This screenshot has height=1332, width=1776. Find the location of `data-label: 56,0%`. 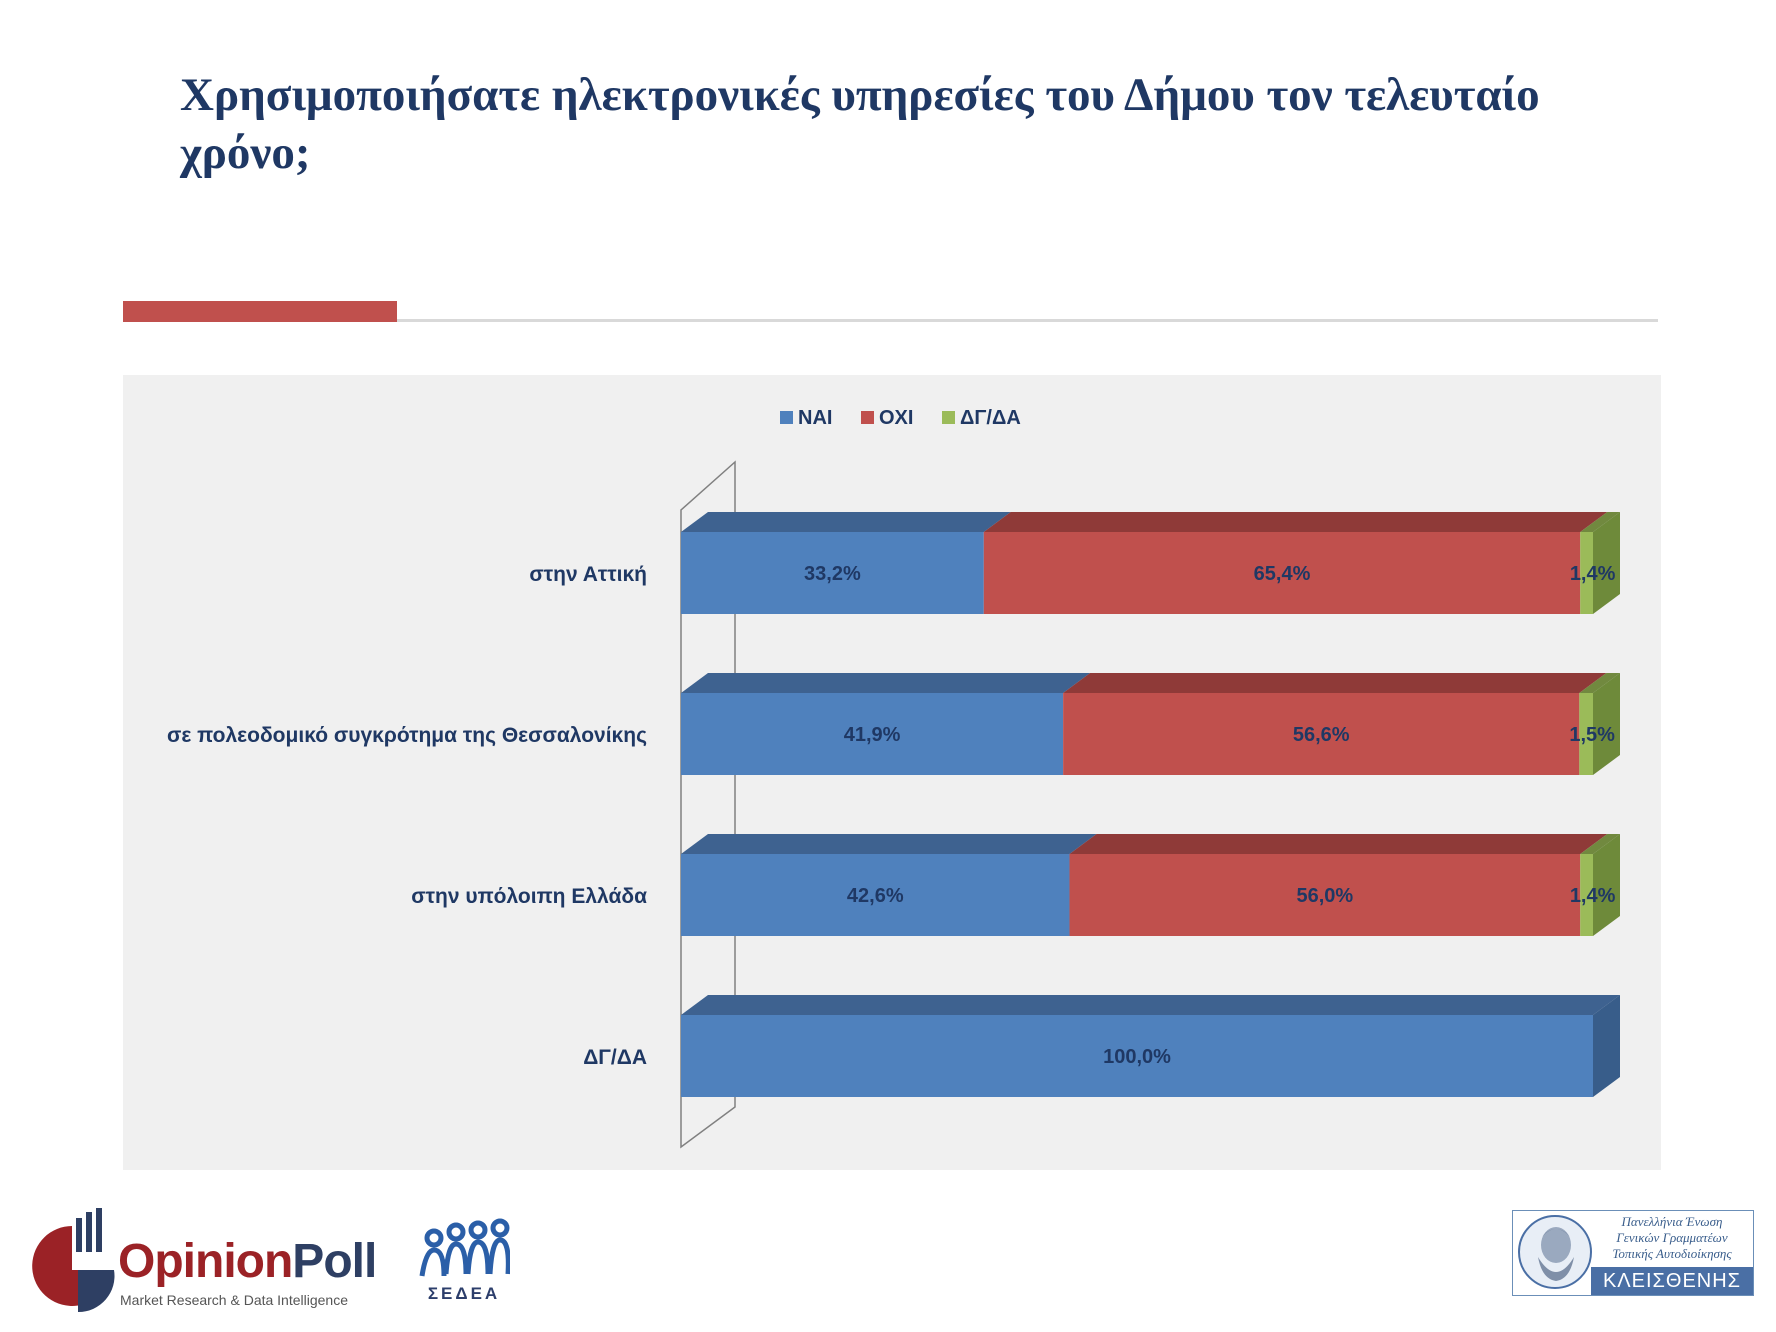

data-label: 56,0% is located at coordinates (1325, 896).